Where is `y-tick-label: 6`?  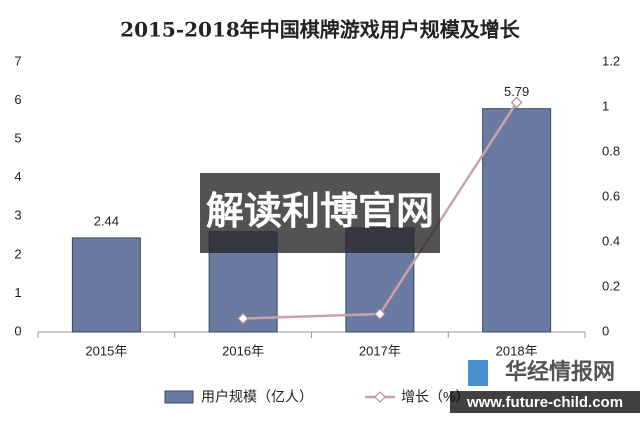 y-tick-label: 6 is located at coordinates (17, 99).